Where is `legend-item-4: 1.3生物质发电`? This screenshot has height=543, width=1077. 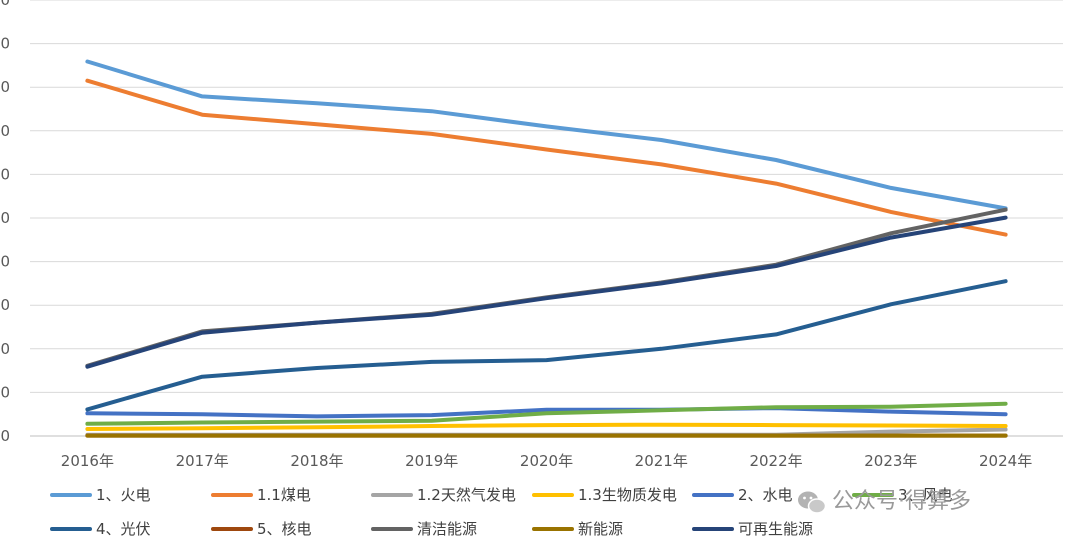
legend-item-4: 1.3生物质发电 is located at coordinates (604, 495).